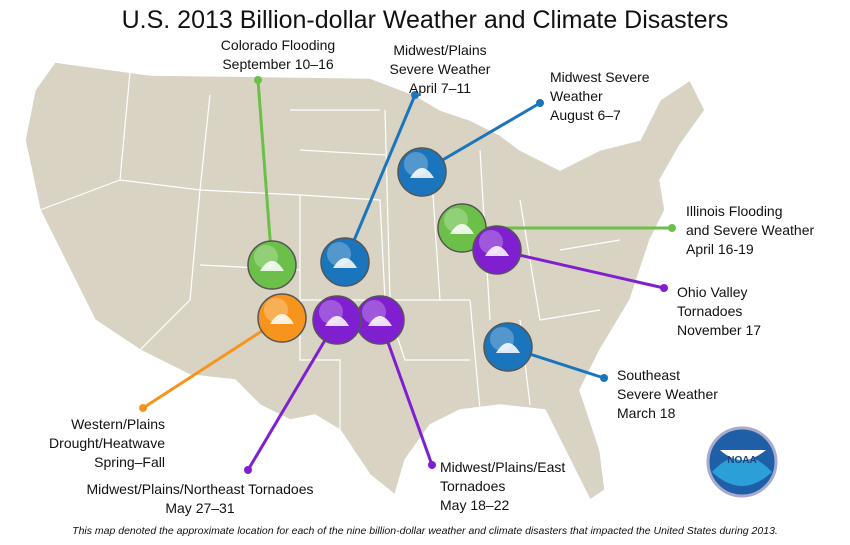 Image resolution: width=850 pixels, height=545 pixels. What do you see at coordinates (576, 96) in the screenshot?
I see `event-label: Weather` at bounding box center [576, 96].